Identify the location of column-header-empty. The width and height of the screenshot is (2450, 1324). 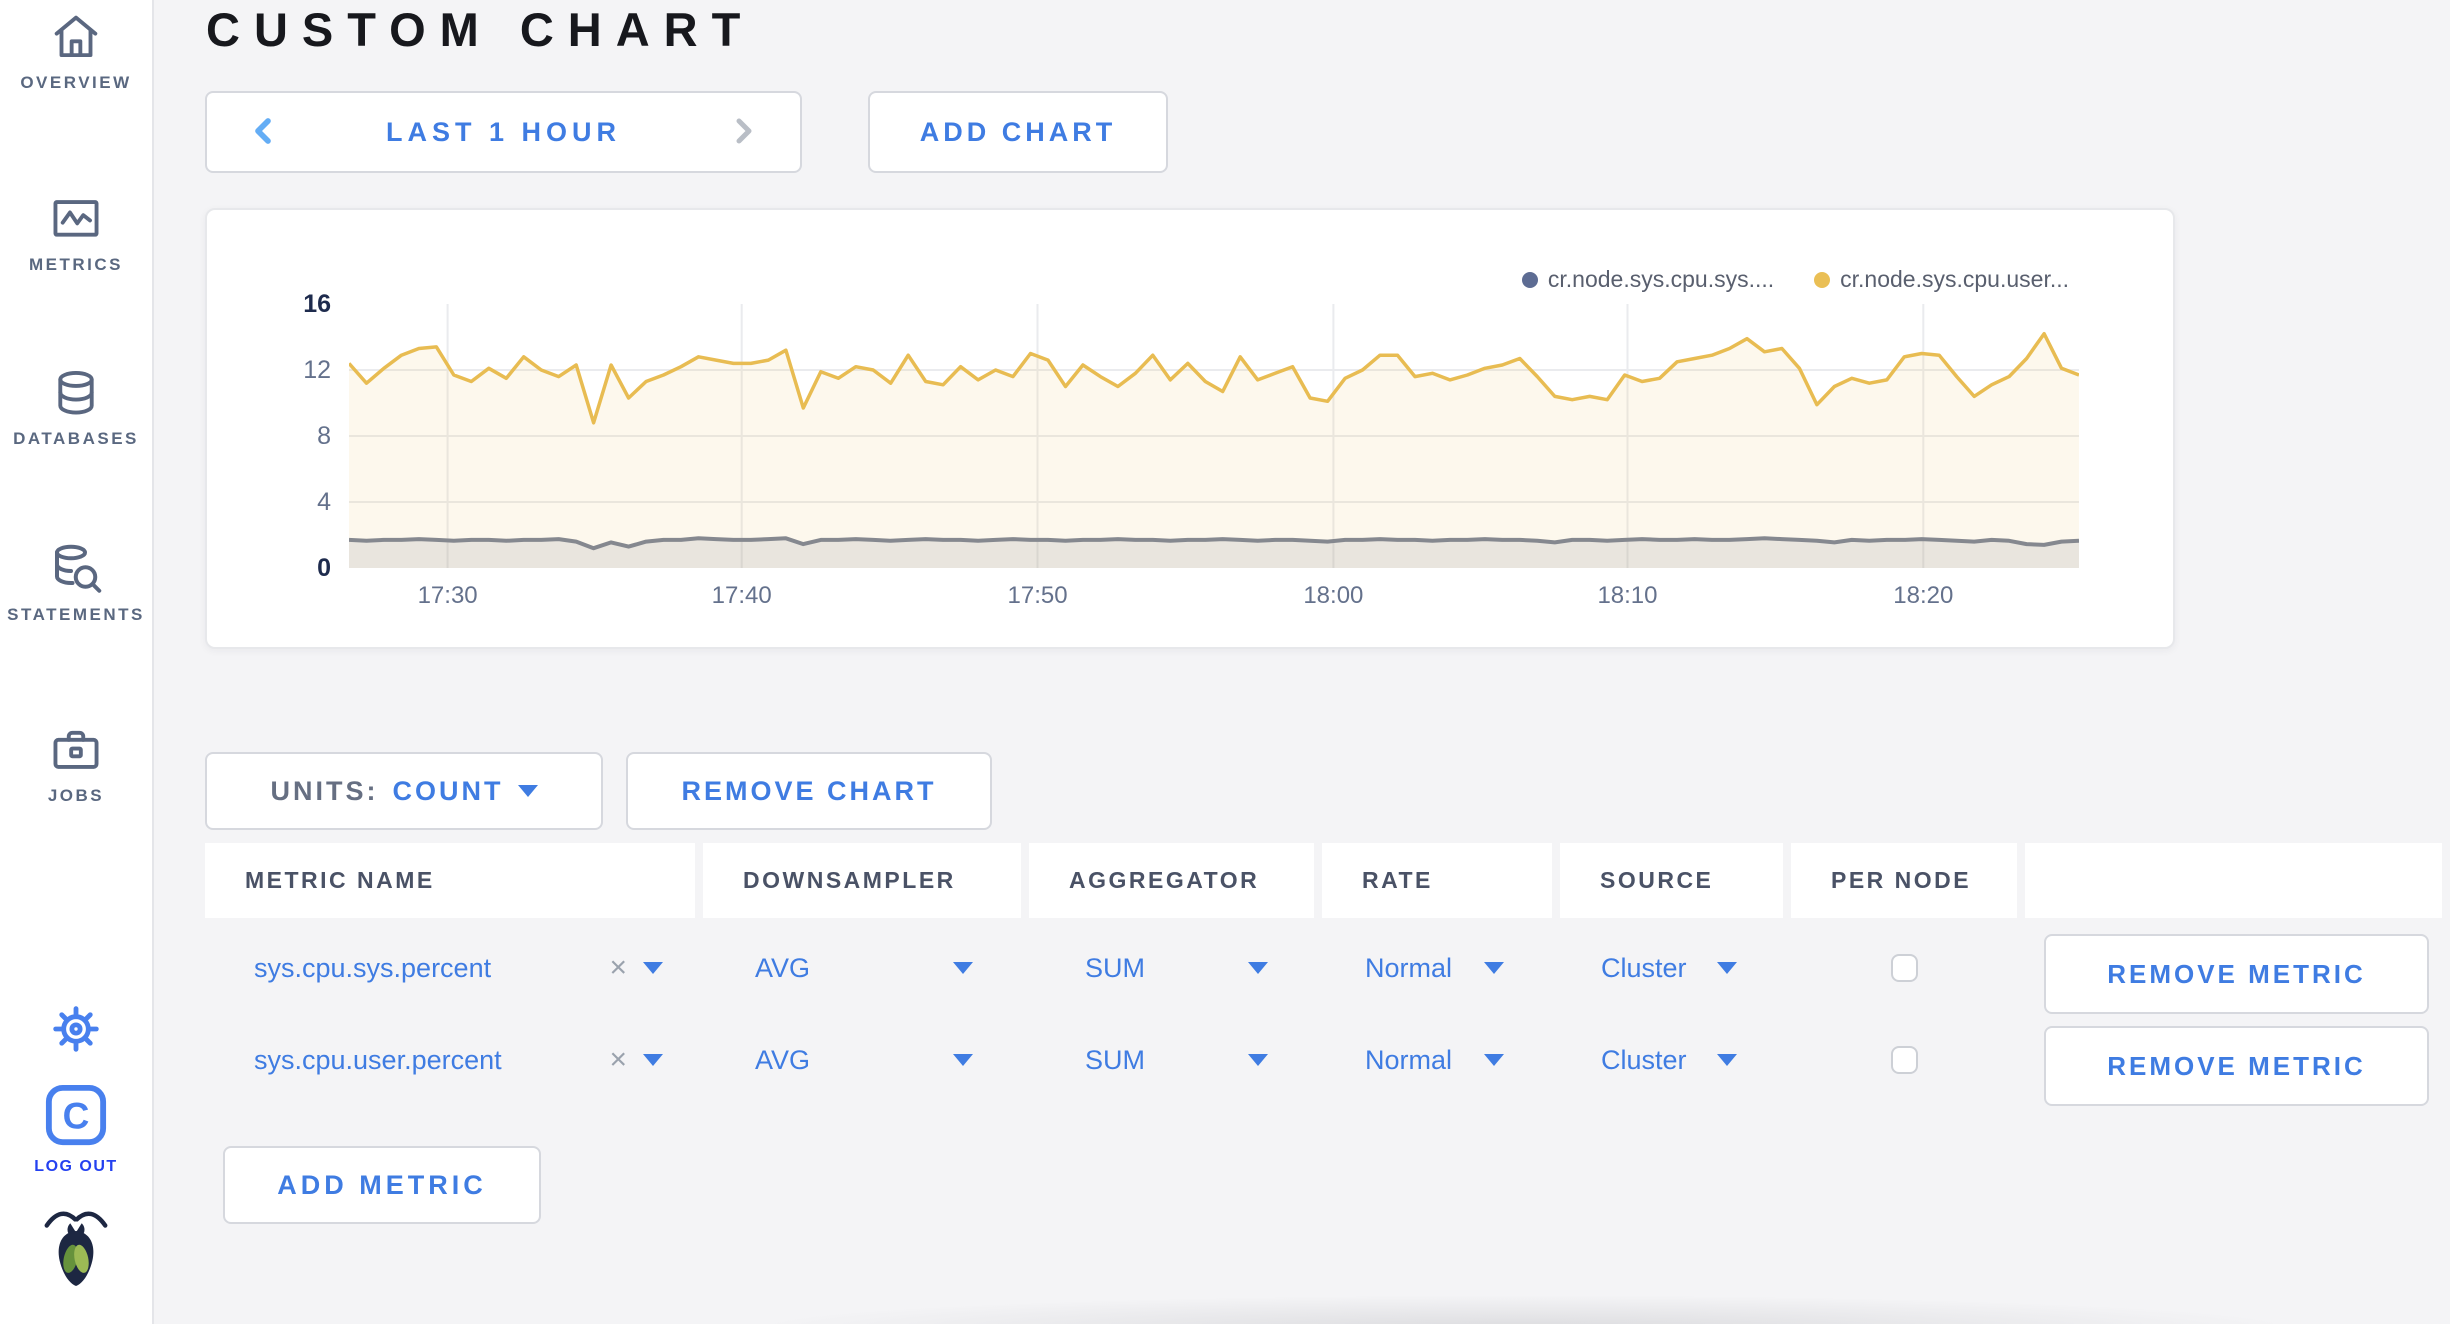
(2233, 880).